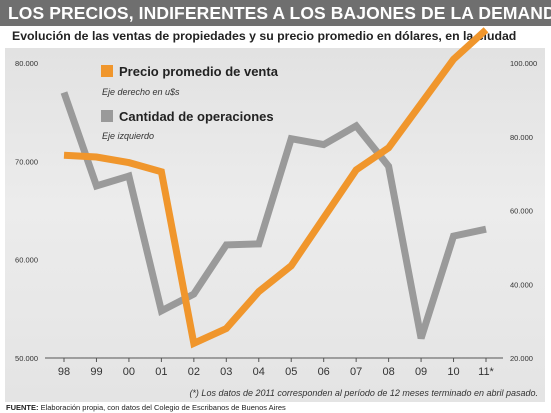 This screenshot has width=551, height=413. Describe the element at coordinates (356, 372) in the screenshot. I see `x-axis-tick-label: 07` at that location.